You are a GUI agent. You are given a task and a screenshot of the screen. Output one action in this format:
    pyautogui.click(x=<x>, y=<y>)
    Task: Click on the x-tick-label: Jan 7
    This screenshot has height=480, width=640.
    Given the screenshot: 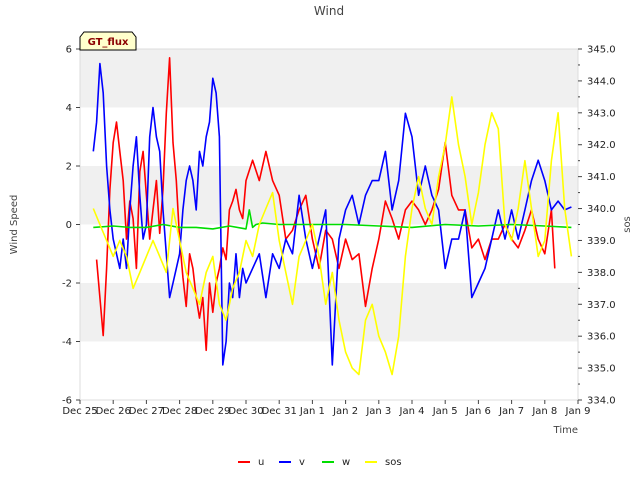 What is the action you would take?
    pyautogui.click(x=511, y=411)
    